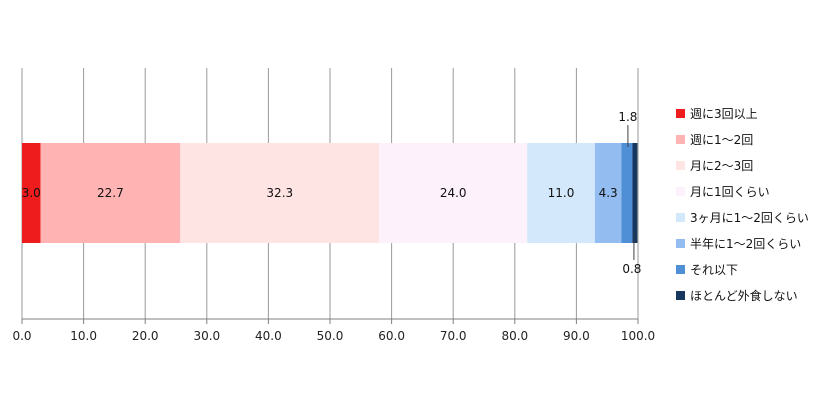 The image size is (826, 413). I want to click on legend-label: ほとんど外食しない, so click(744, 296).